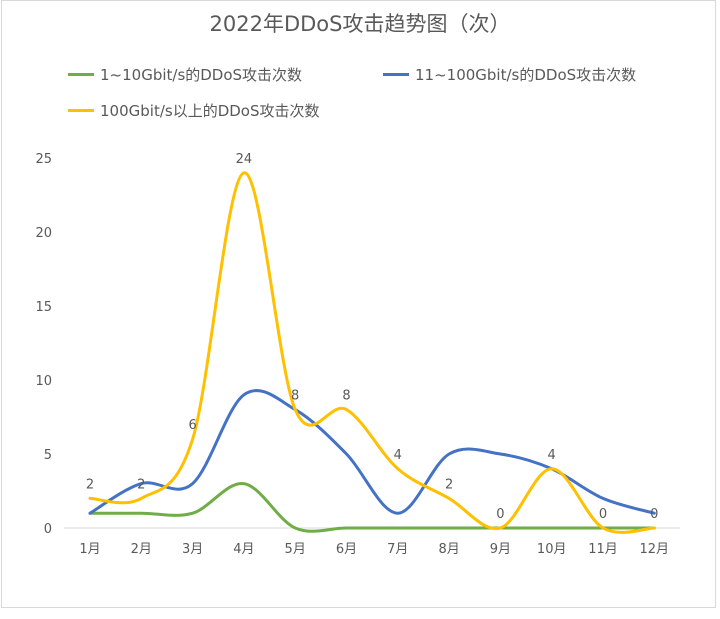 This screenshot has width=720, height=619. I want to click on x-tick-label: 11月, so click(603, 549).